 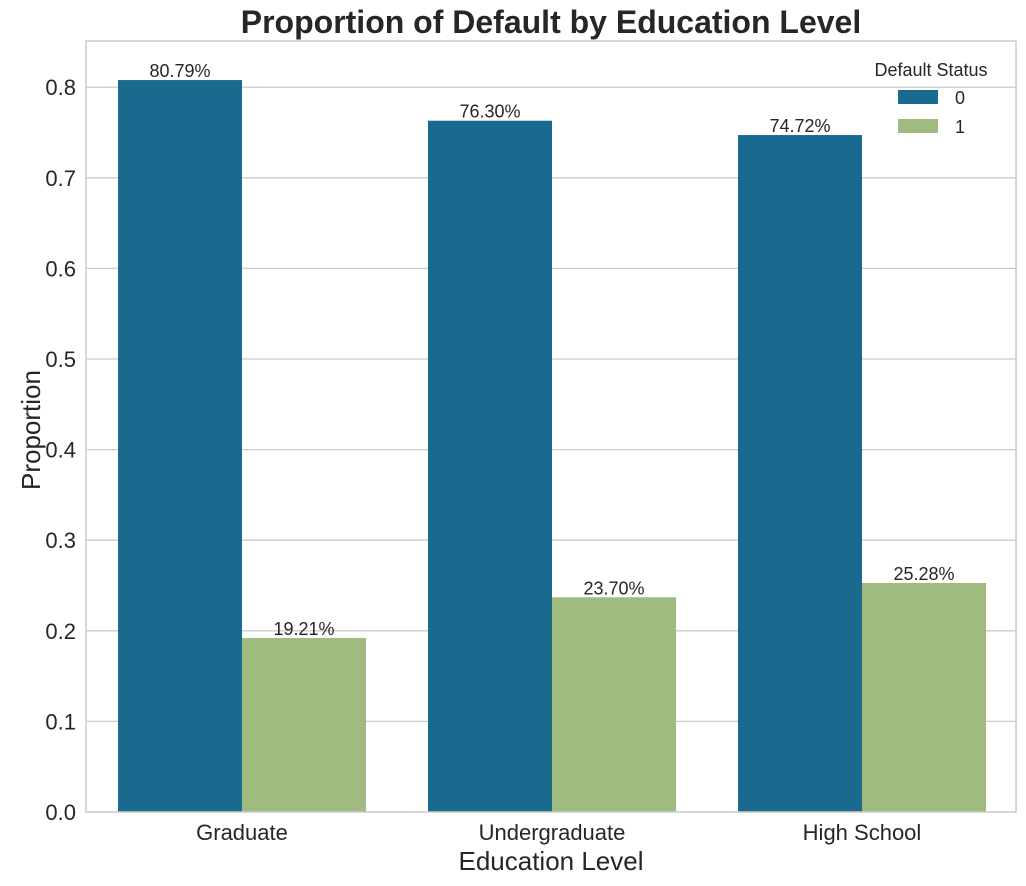 What do you see at coordinates (551, 22) in the screenshot?
I see `chart-title: Proportion of Default by Education Level` at bounding box center [551, 22].